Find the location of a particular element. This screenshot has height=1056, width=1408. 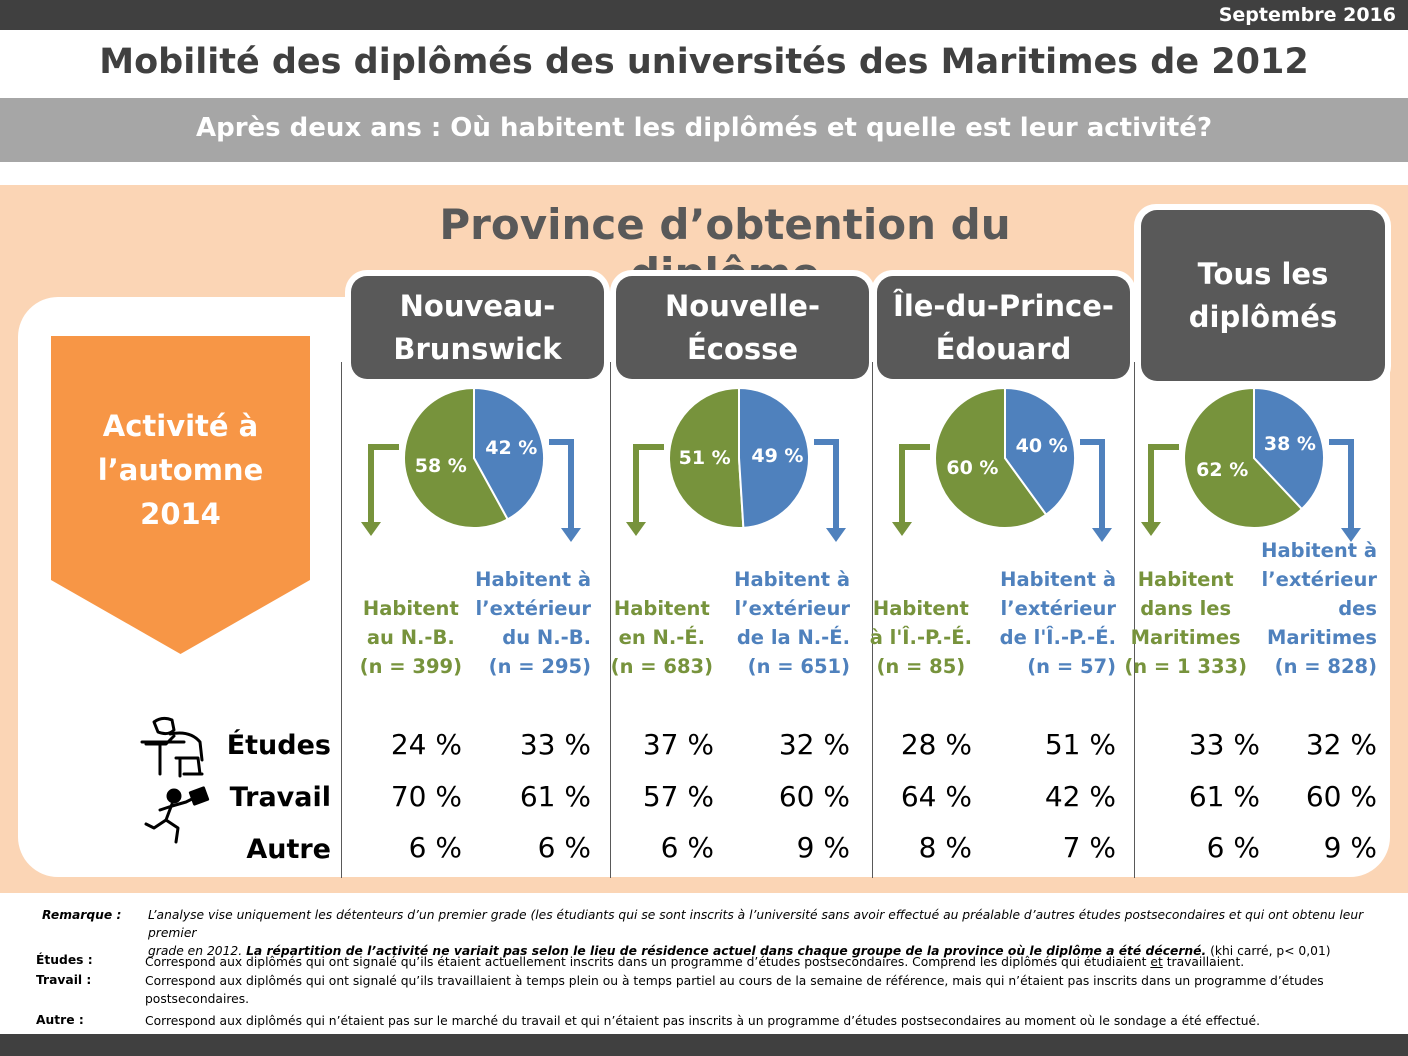

bottom-bar is located at coordinates (704, 1045).